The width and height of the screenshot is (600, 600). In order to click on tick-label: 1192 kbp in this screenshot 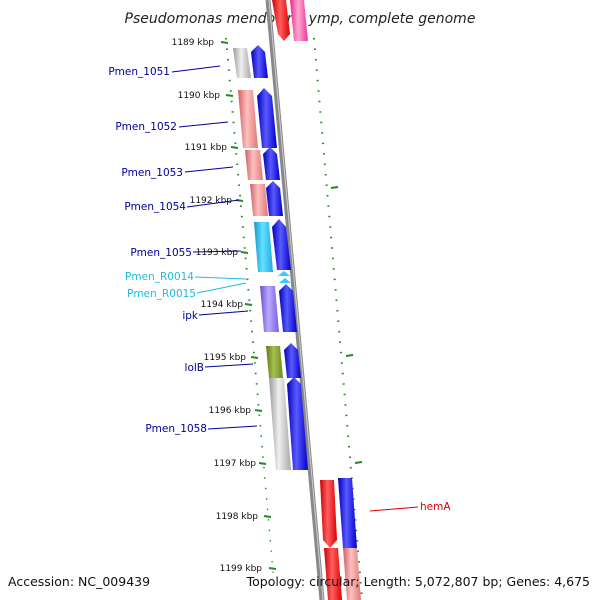, I will do `click(211, 201)`.